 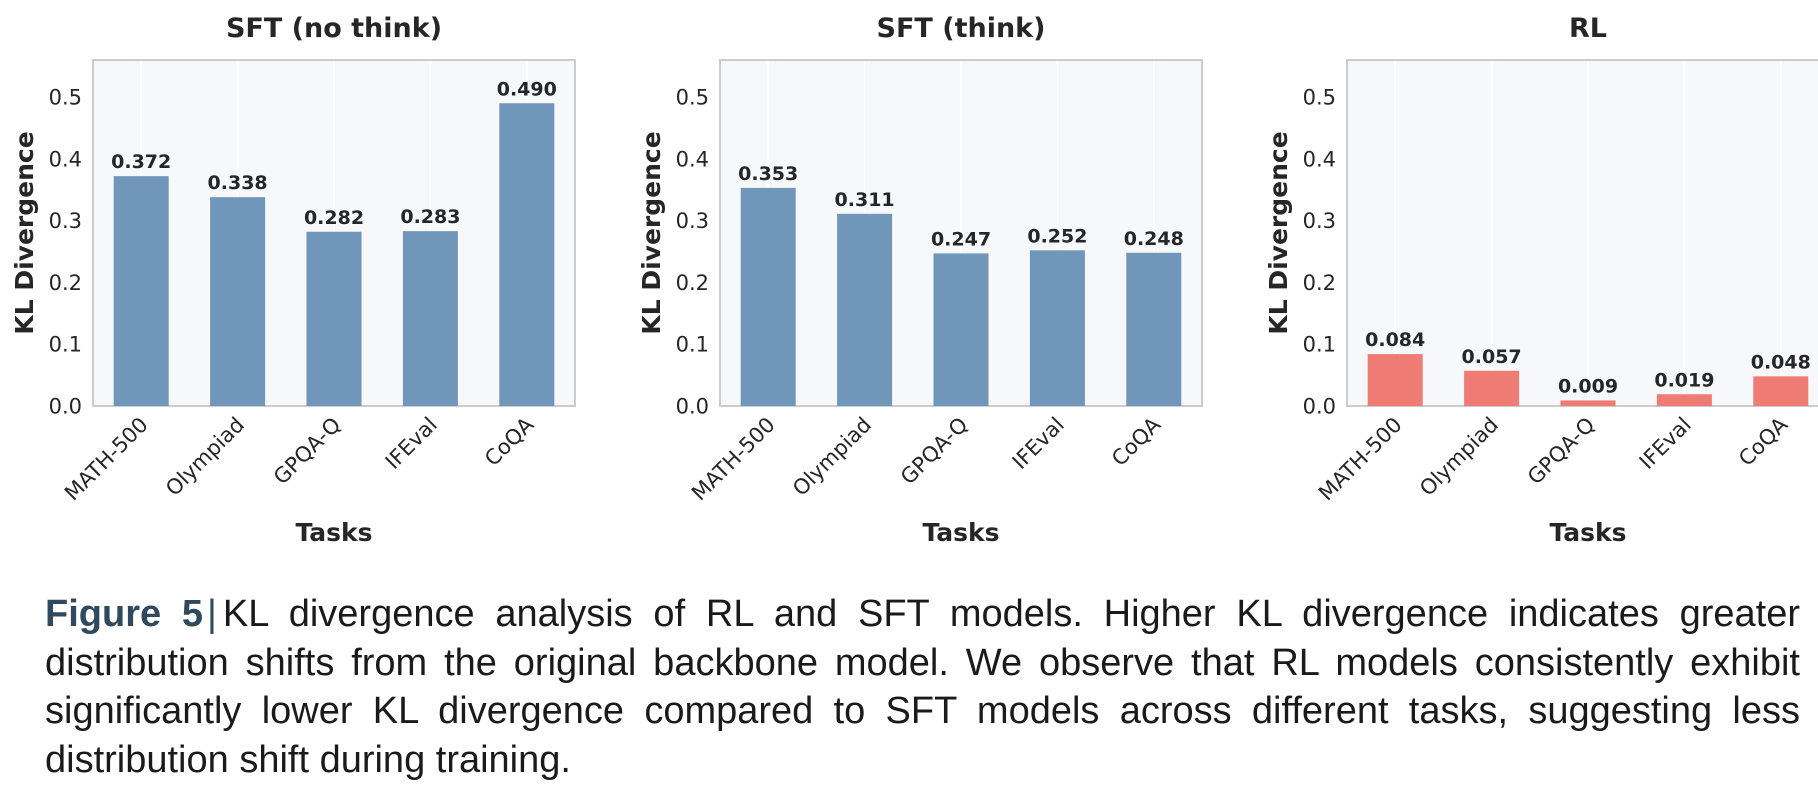 I want to click on bar-value-label: 0.084, so click(x=1395, y=340).